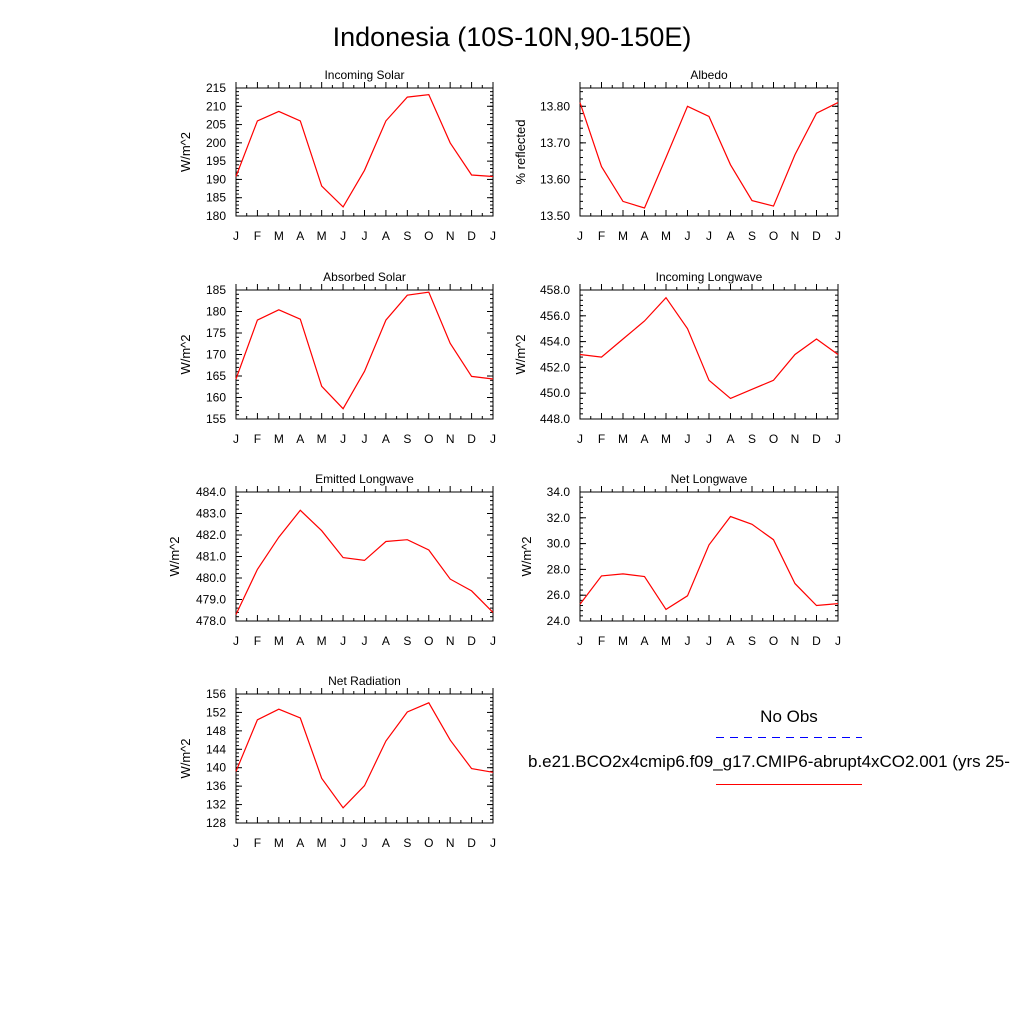 The height and width of the screenshot is (1029, 1024). What do you see at coordinates (216, 398) in the screenshot?
I see `y-tick-label: 160` at bounding box center [216, 398].